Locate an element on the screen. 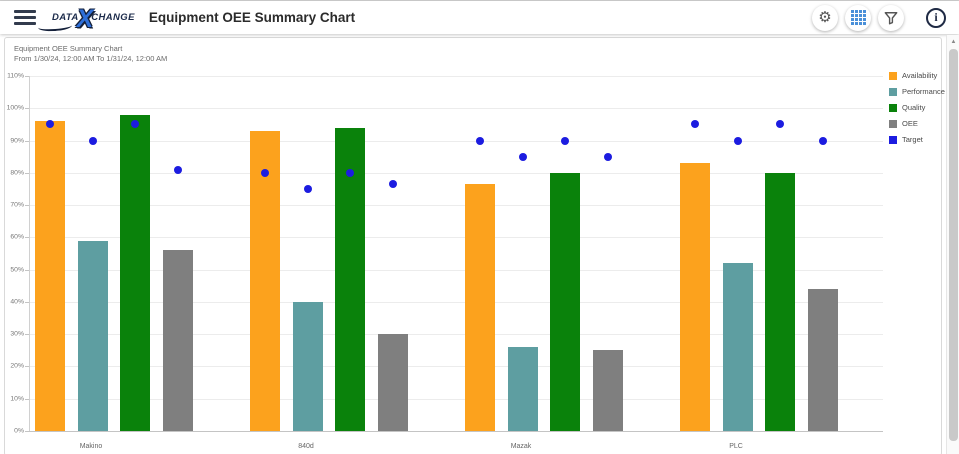  chart-legend: Availability Performance Quality OEE Target is located at coordinates (917, 111).